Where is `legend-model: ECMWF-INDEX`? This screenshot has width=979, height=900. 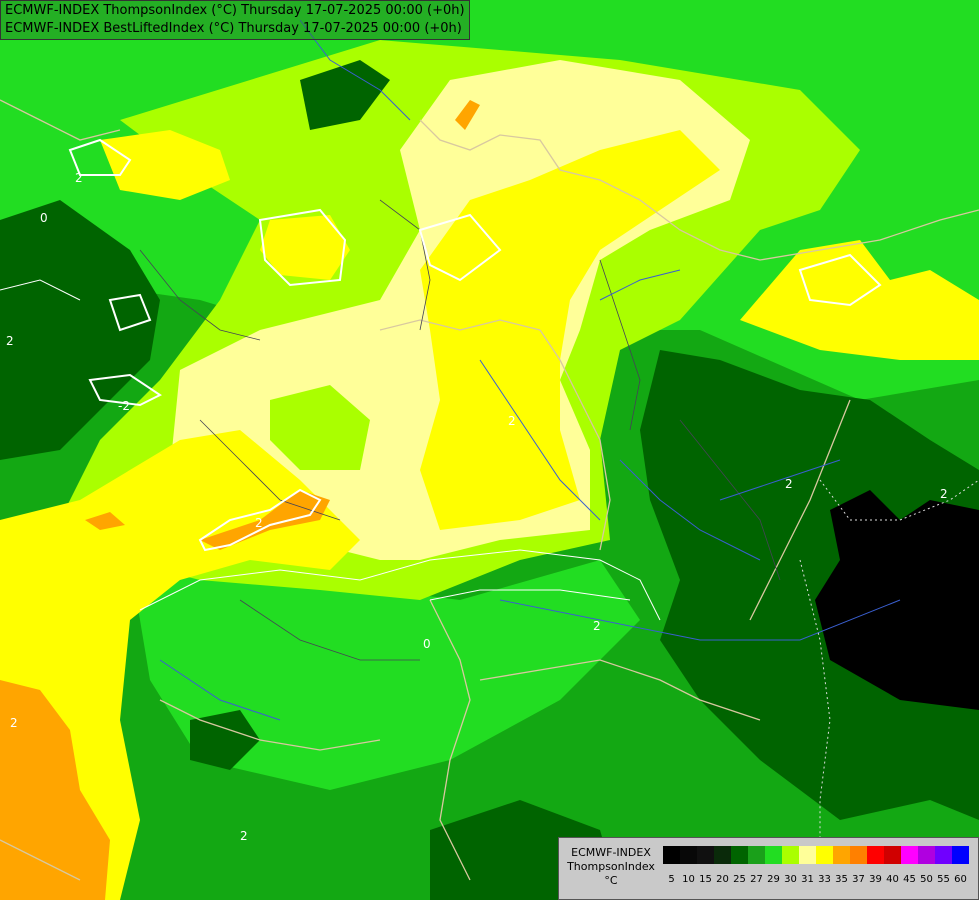
legend-model: ECMWF-INDEX is located at coordinates (611, 852).